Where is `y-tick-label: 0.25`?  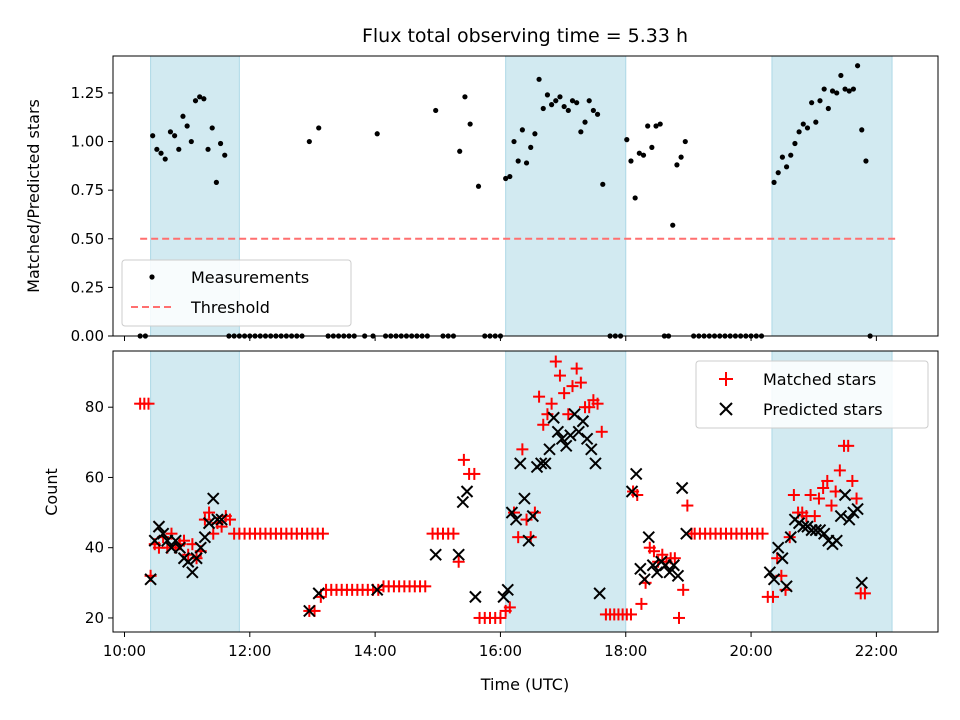 y-tick-label: 0.25 is located at coordinates (87, 287).